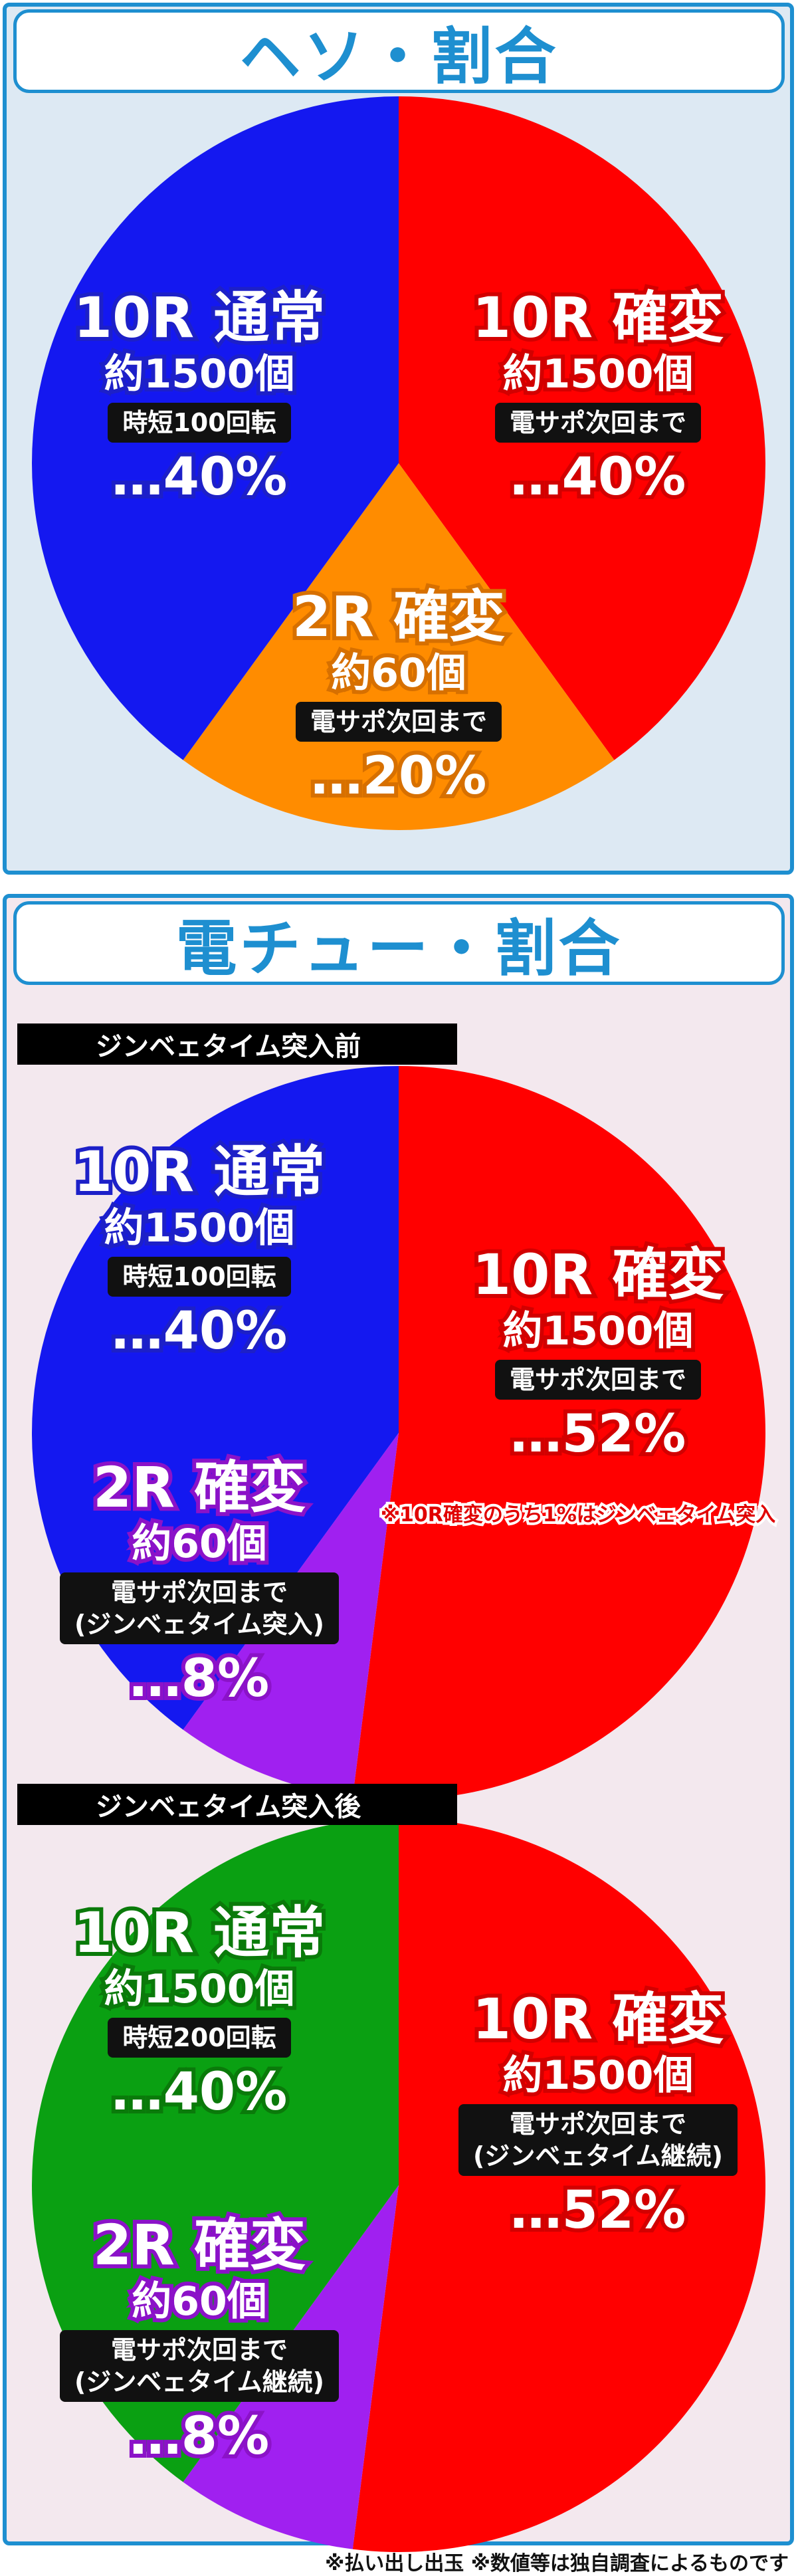  I want to click on slice-label: 10R 通常 約1500個 時短200回転 …40%, so click(202, 2011).